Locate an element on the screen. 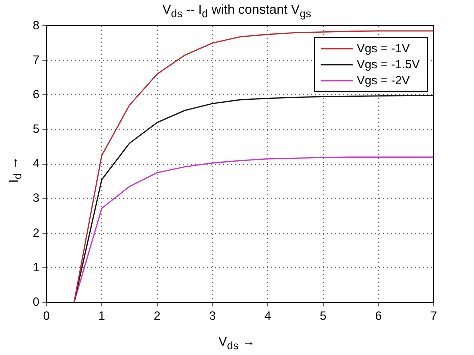 Image resolution: width=474 pixels, height=355 pixels. y-tick-label: 8 is located at coordinates (36, 25).